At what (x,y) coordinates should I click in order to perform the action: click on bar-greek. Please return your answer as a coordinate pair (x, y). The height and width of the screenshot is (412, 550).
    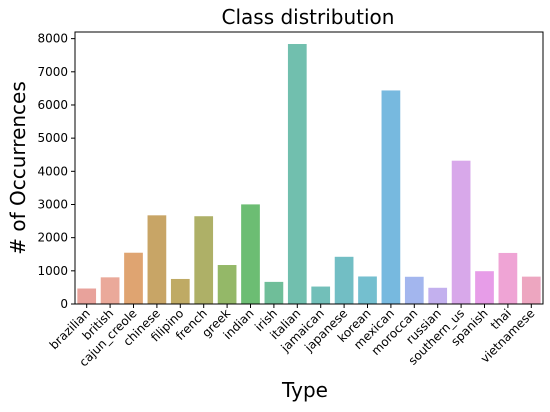
    Looking at the image, I should click on (227, 284).